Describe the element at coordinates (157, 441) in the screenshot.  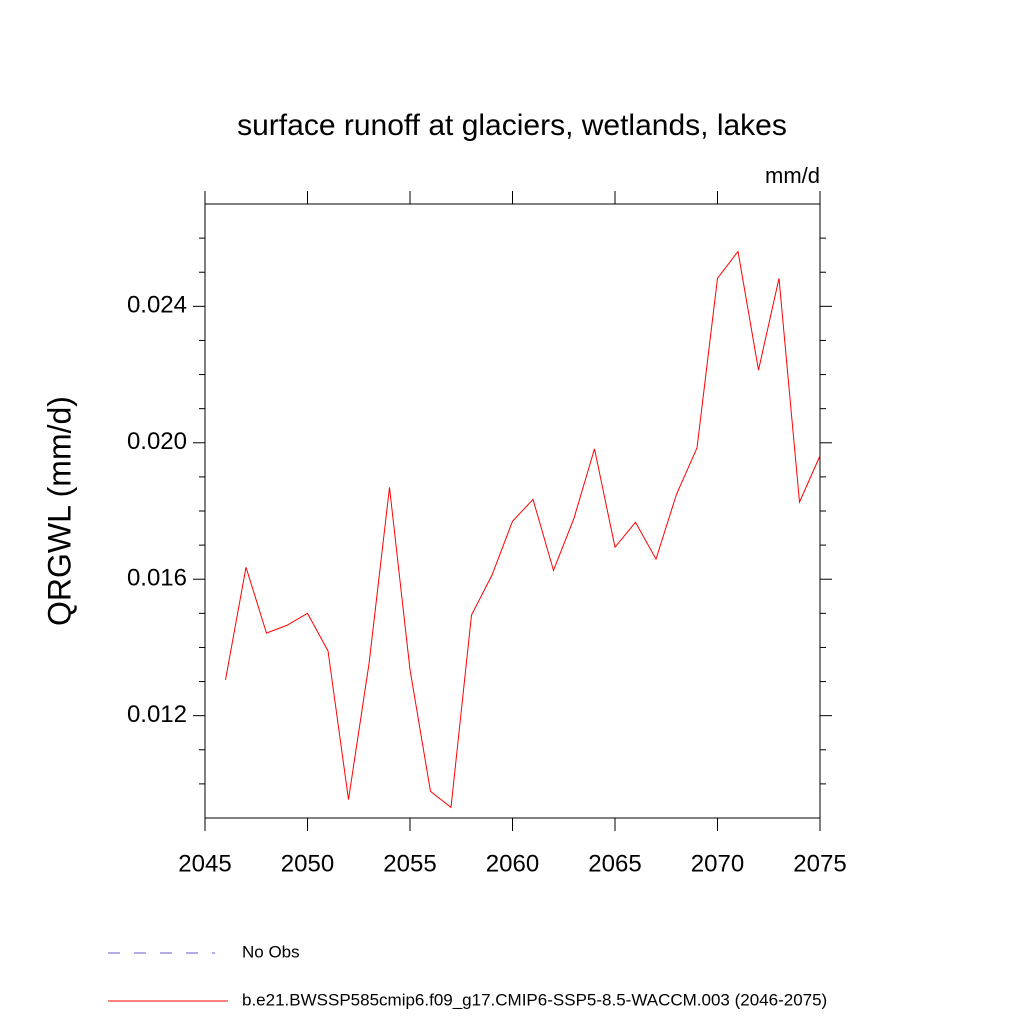
I see `y-tick-label: 0.020` at that location.